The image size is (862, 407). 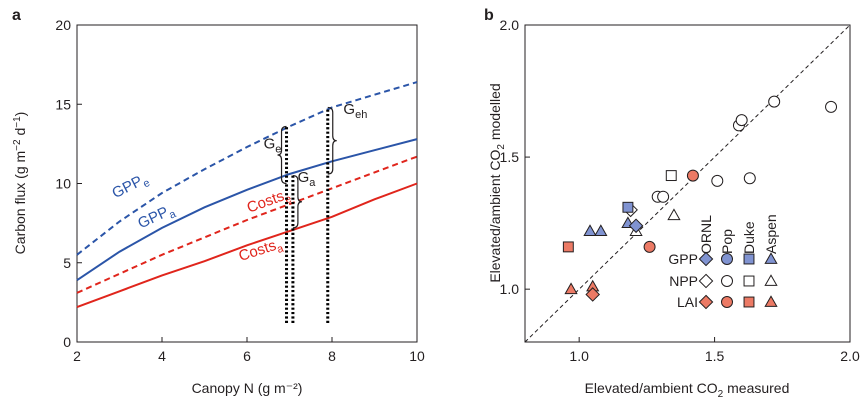 What do you see at coordinates (687, 390) in the screenshot?
I see `panel-b-x-axis-title: Elevated/ambient CO2 measured` at bounding box center [687, 390].